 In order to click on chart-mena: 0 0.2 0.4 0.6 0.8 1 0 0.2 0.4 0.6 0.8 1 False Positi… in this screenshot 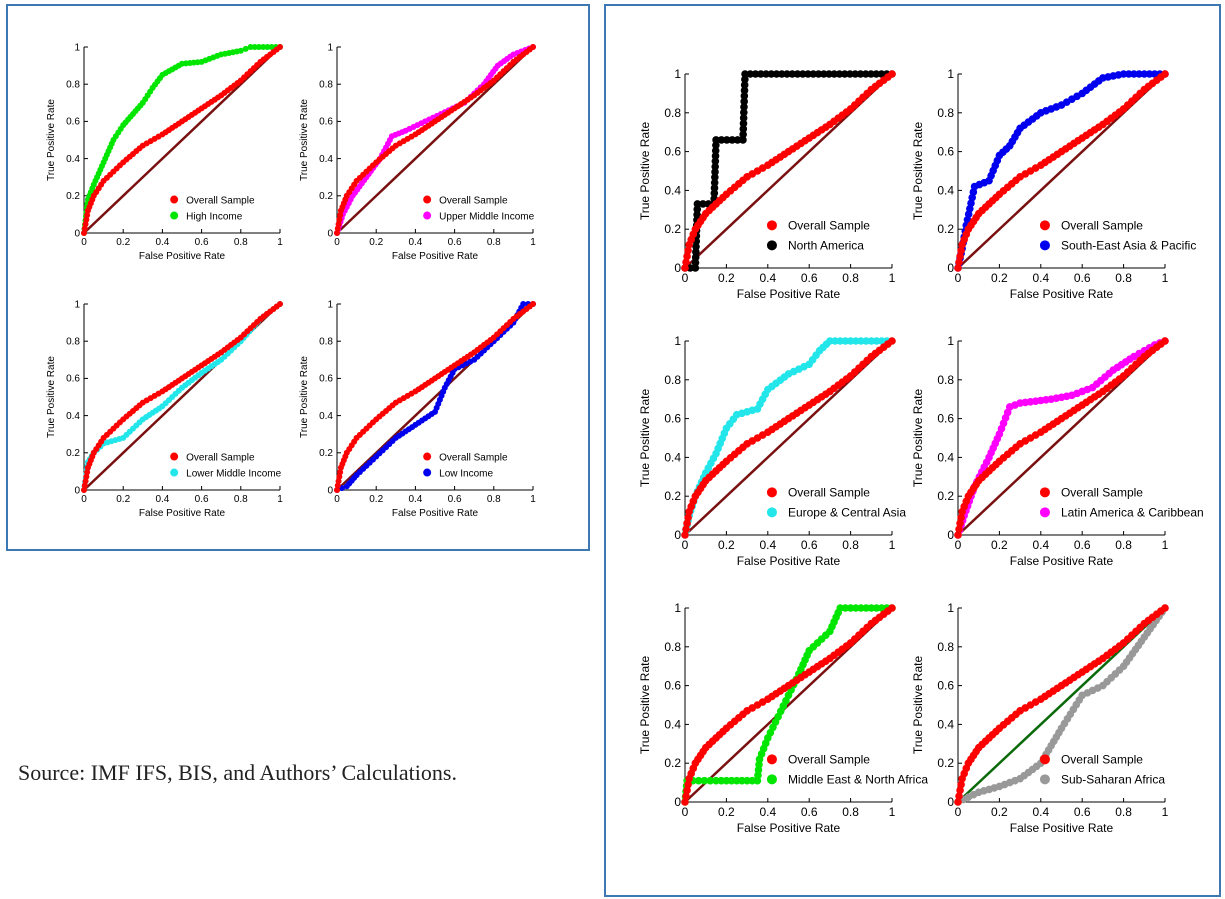, I will do `click(783, 718)`.